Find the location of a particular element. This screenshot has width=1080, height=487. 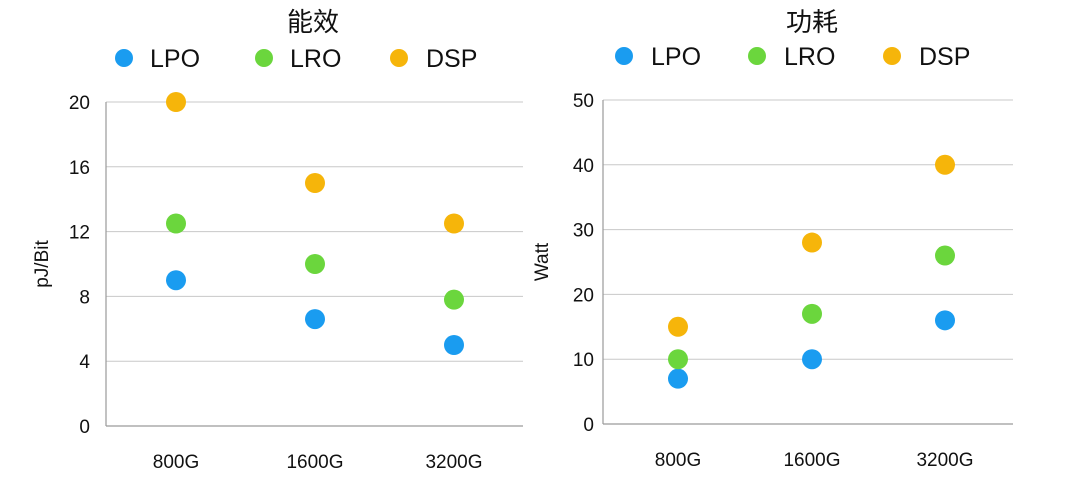

y-axis-label: Watt is located at coordinates (542, 261).